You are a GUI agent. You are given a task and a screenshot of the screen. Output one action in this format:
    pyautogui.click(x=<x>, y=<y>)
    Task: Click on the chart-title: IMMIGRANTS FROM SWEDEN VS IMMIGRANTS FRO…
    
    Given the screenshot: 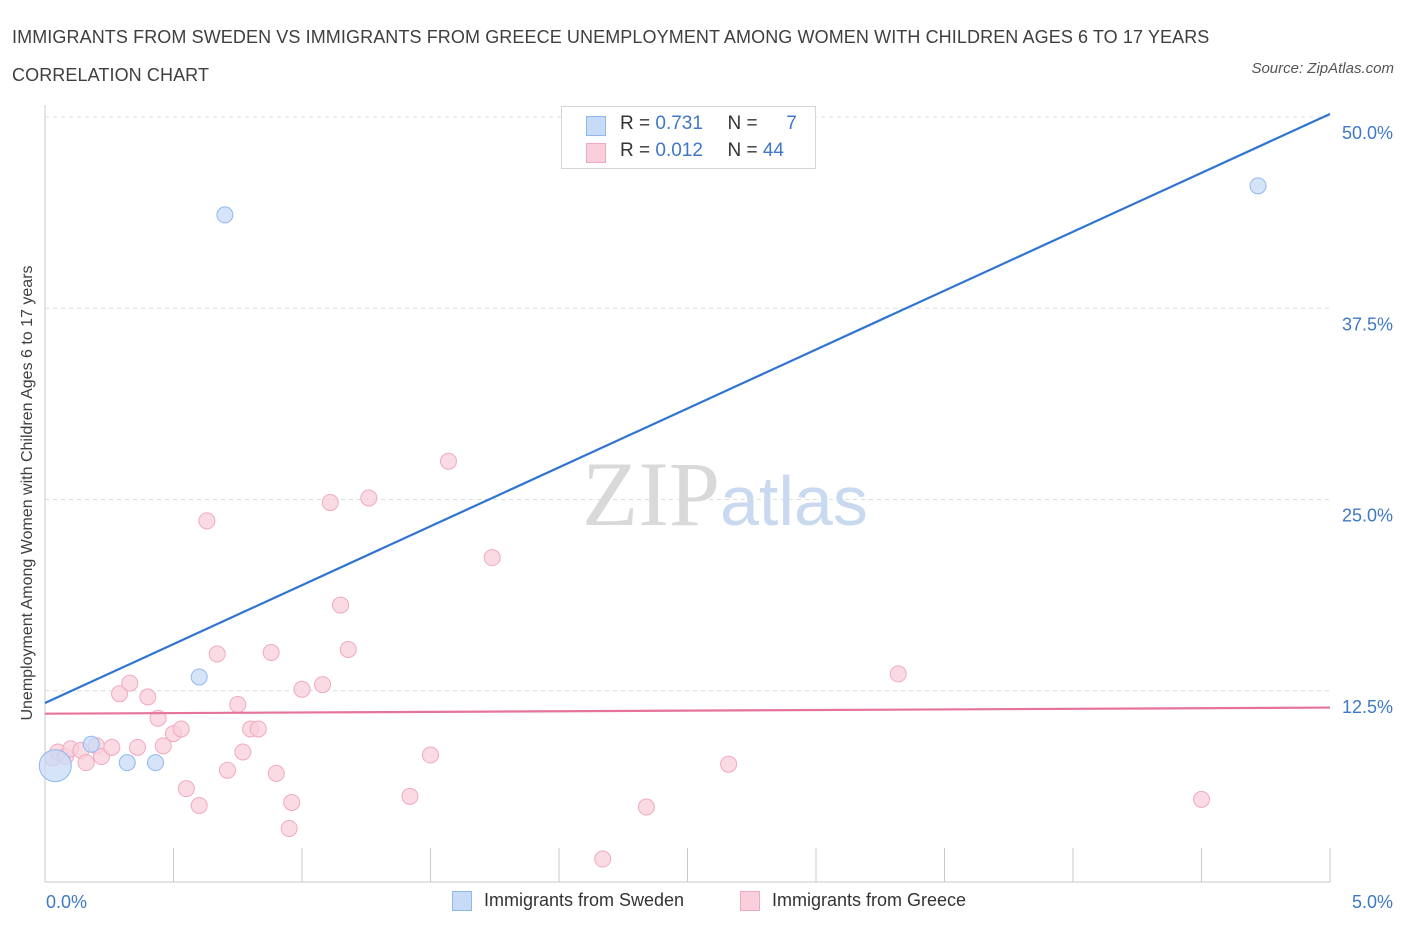 What is the action you would take?
    pyautogui.click(x=611, y=56)
    